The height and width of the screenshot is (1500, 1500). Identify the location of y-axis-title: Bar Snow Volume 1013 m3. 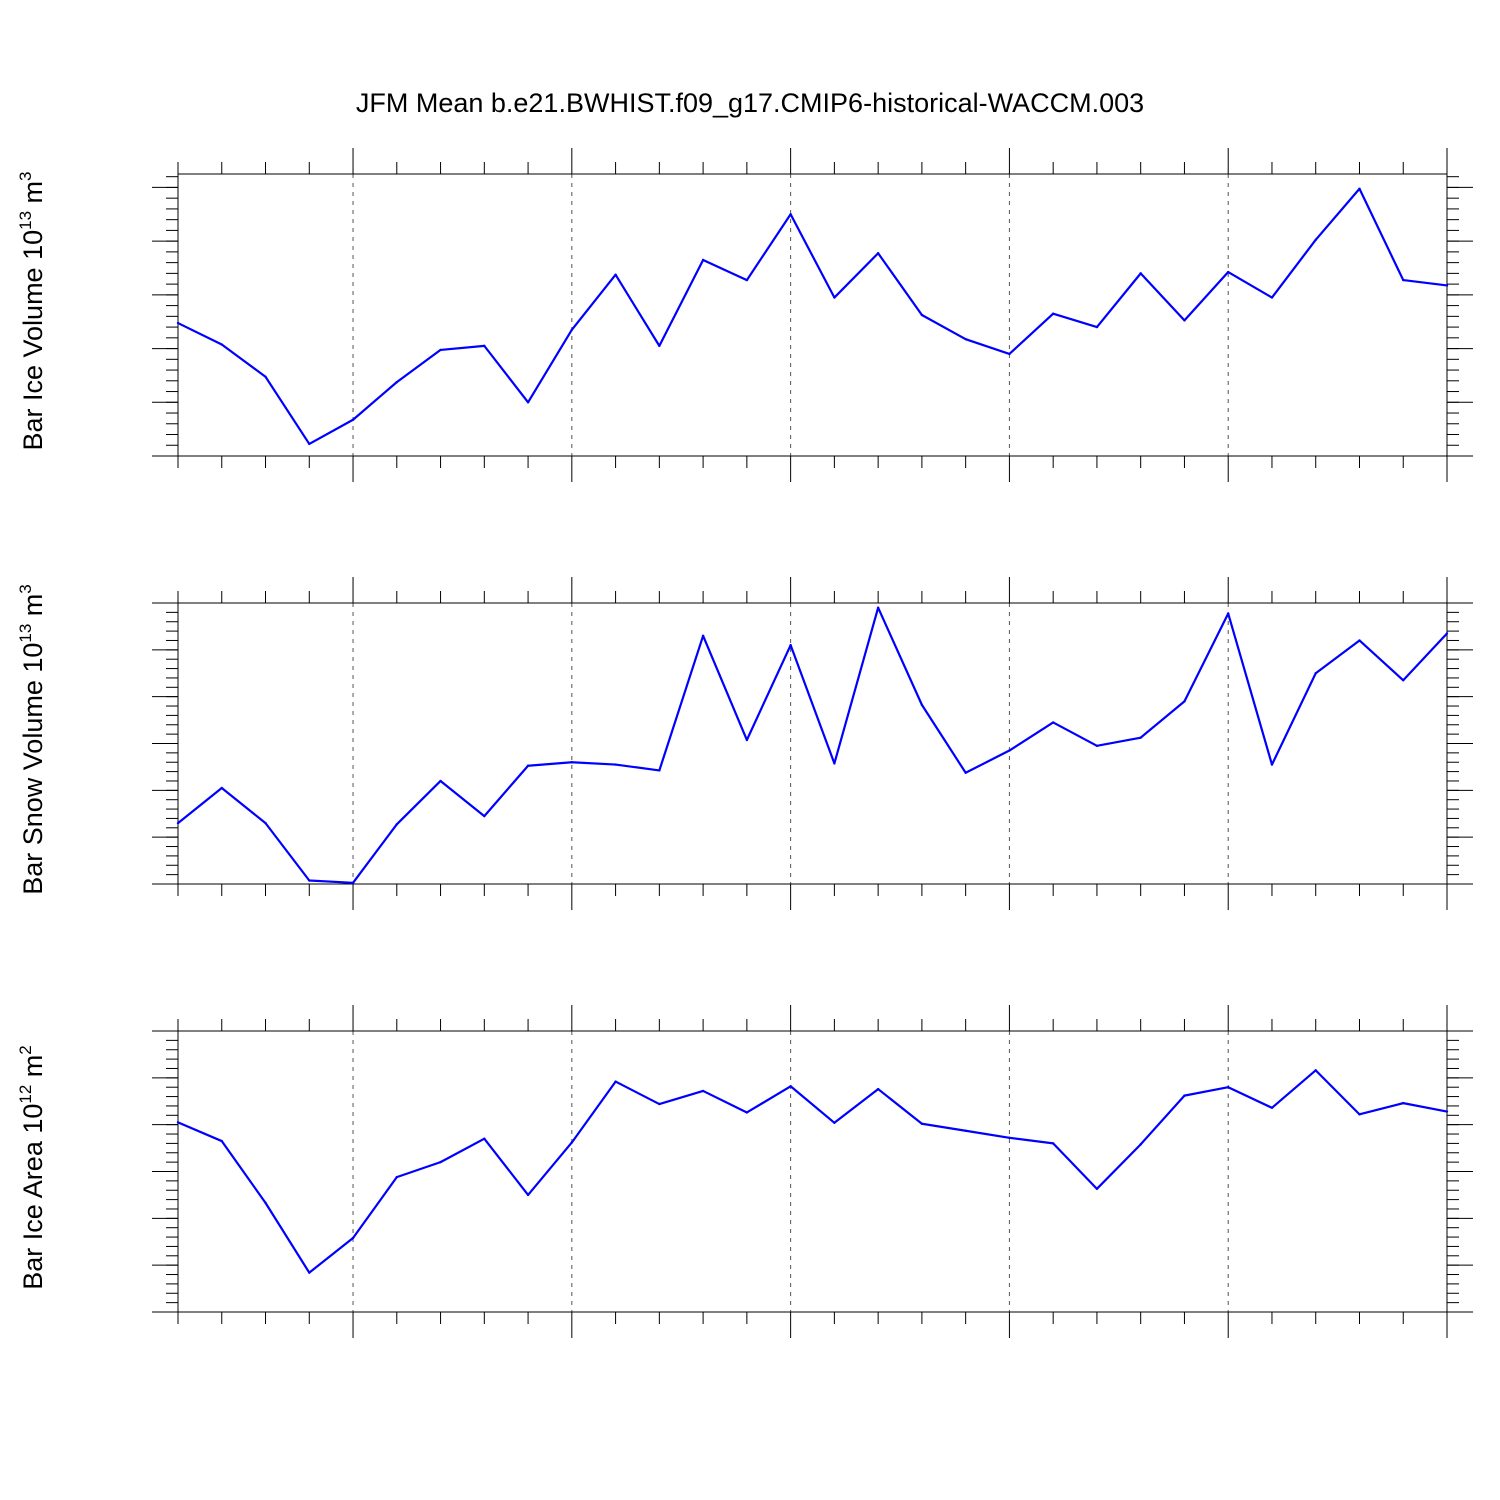
(32, 739).